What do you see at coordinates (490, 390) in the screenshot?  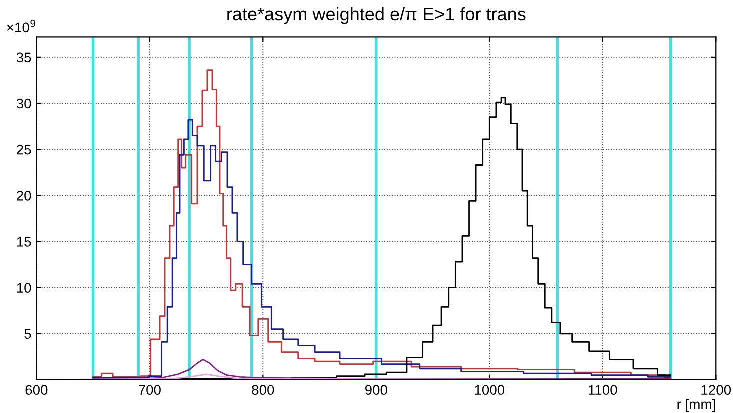 I see `x-tick-label: 1000` at bounding box center [490, 390].